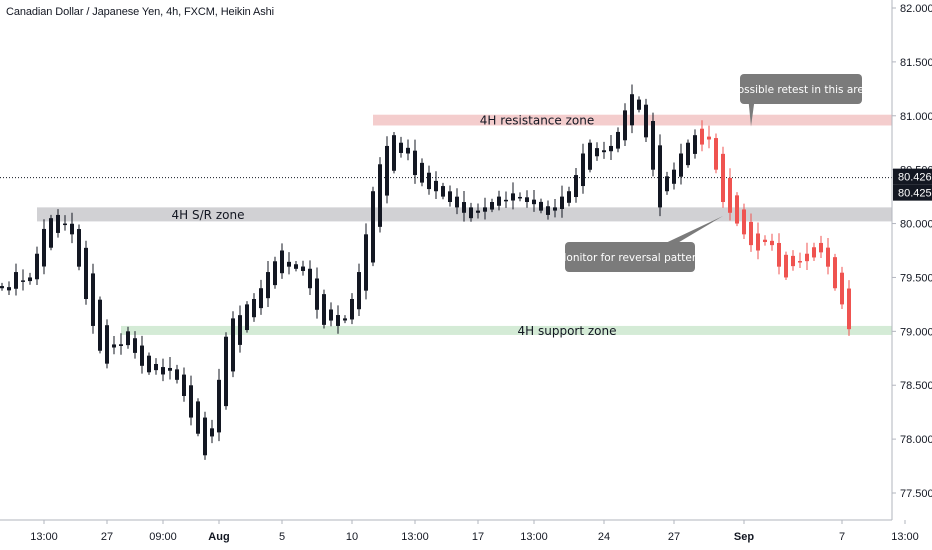 The width and height of the screenshot is (932, 550). I want to click on secondary-price-badge, so click(912, 192).